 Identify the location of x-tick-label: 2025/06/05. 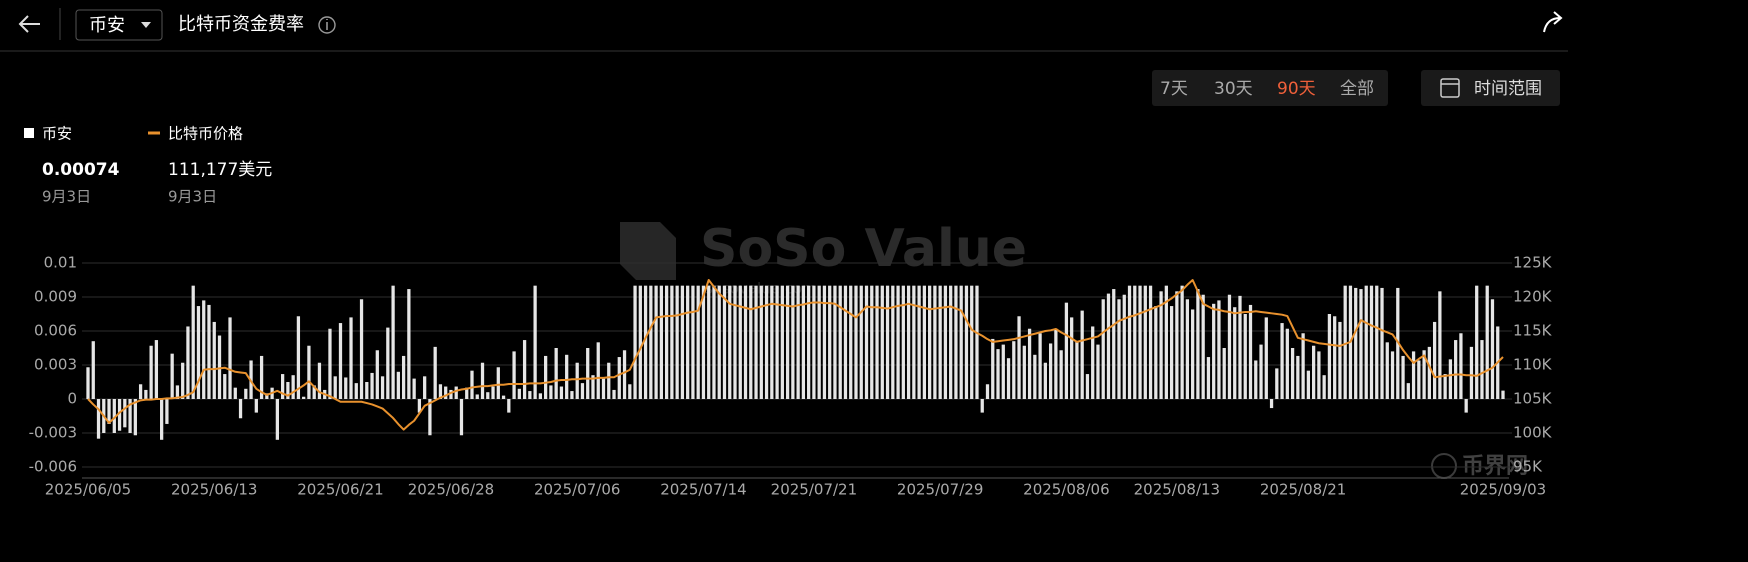
(88, 490).